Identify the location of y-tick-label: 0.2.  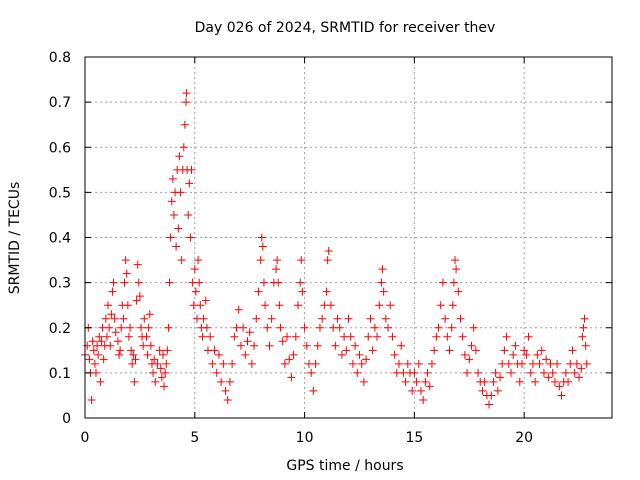
(60, 329).